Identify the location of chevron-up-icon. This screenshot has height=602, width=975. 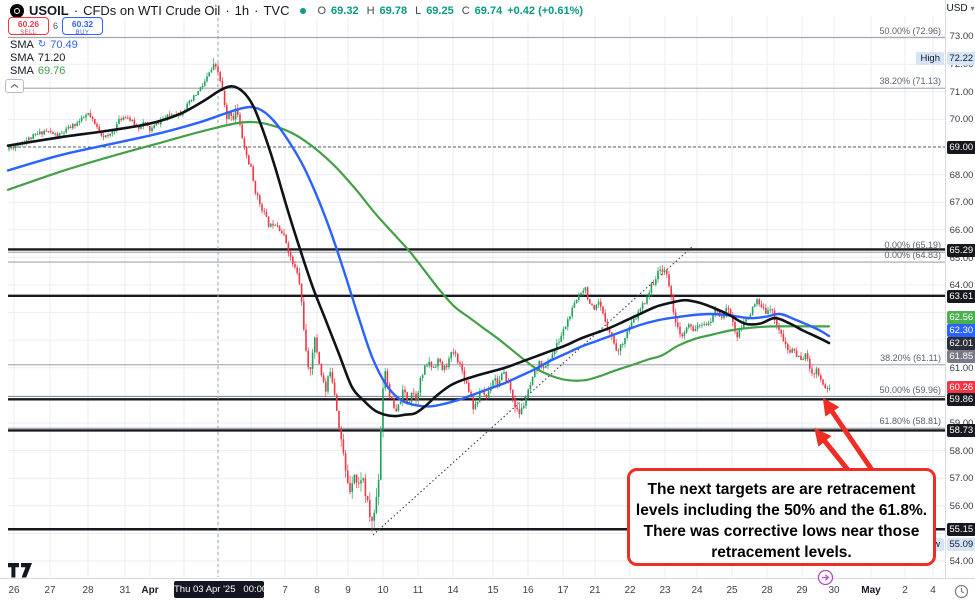
(14, 85).